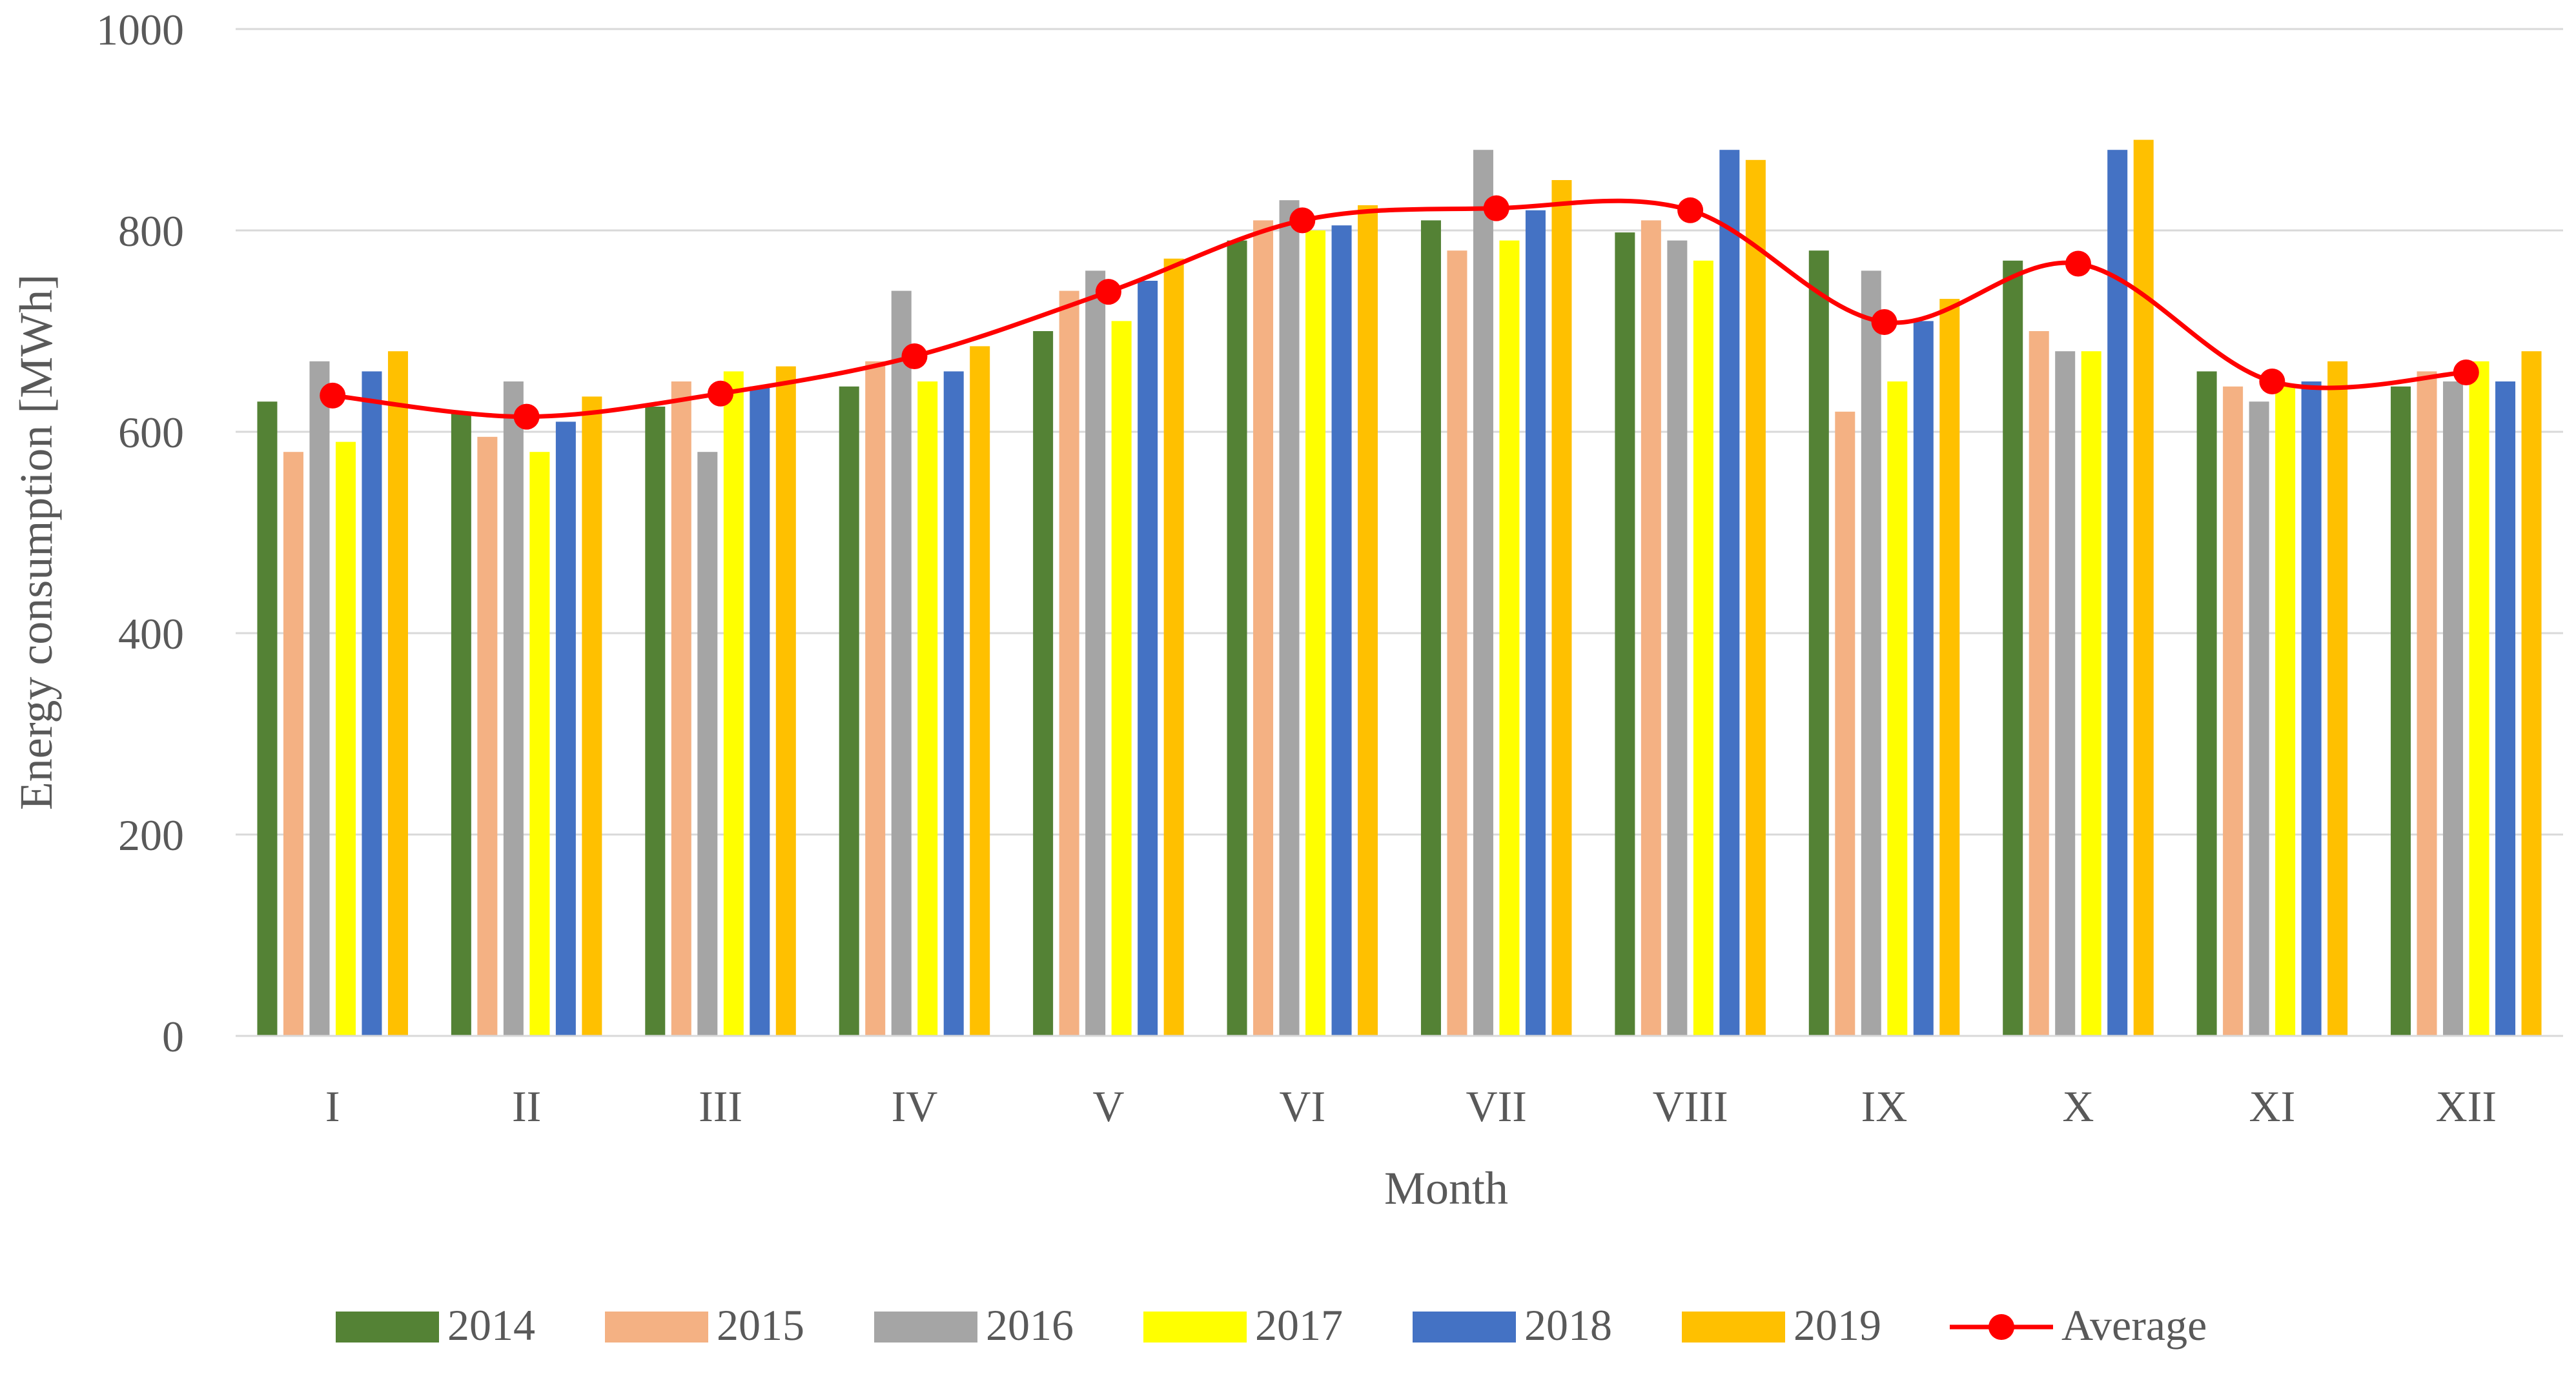 The height and width of the screenshot is (1378, 2576). I want to click on legend-swatch-2019, so click(1734, 1327).